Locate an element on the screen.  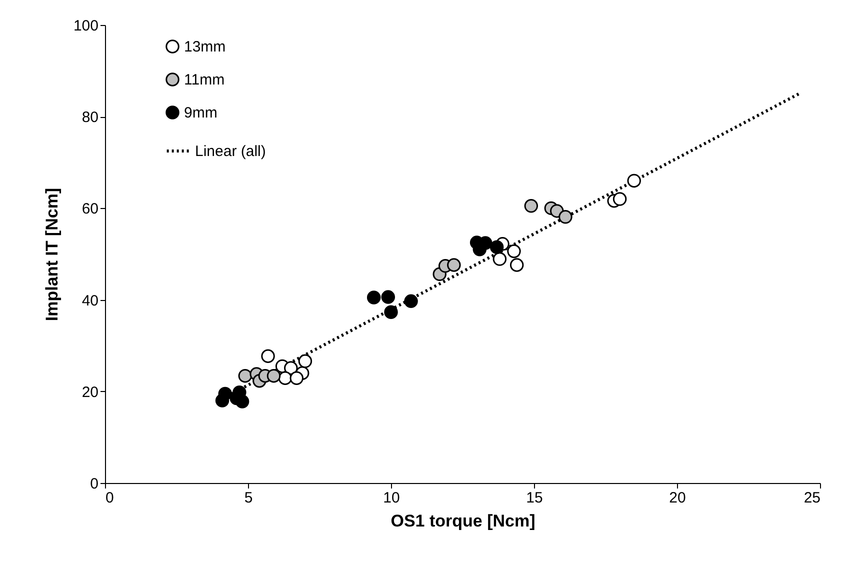
x-tick-label: 15 is located at coordinates (534, 498).